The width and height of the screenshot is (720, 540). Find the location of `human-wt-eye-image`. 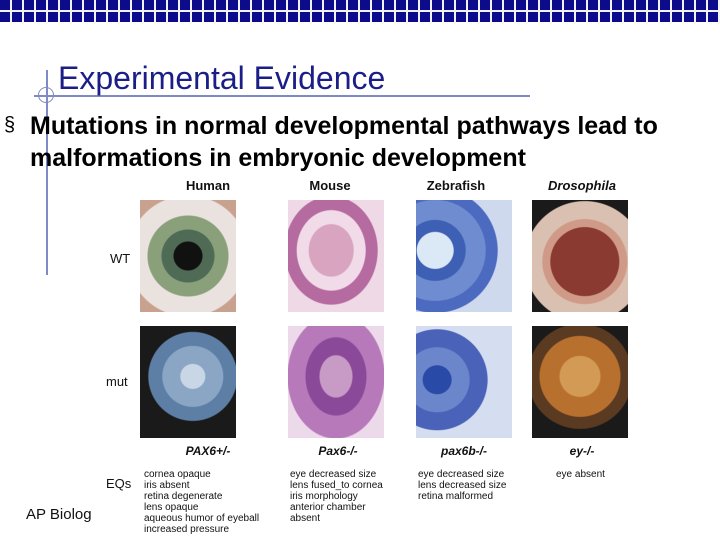

human-wt-eye-image is located at coordinates (188, 256).